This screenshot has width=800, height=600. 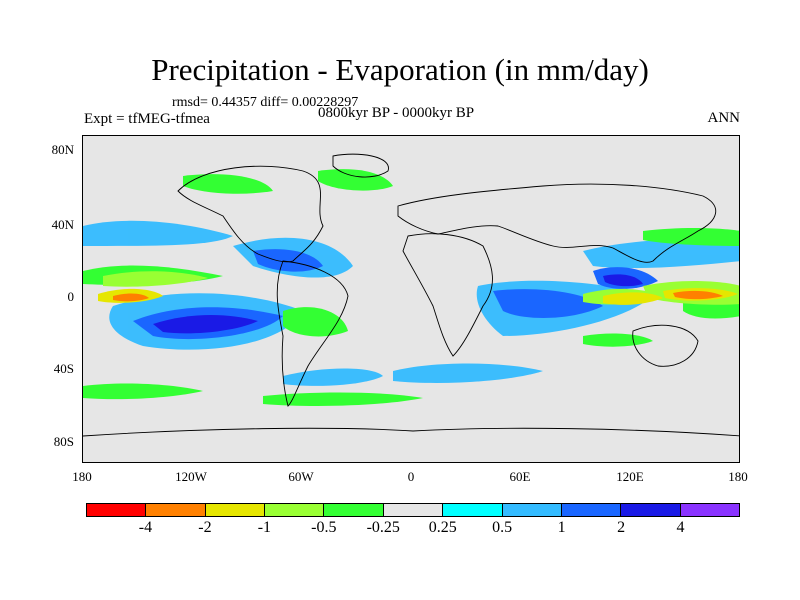 What do you see at coordinates (502, 527) in the screenshot?
I see `colorbar-label: 0.5` at bounding box center [502, 527].